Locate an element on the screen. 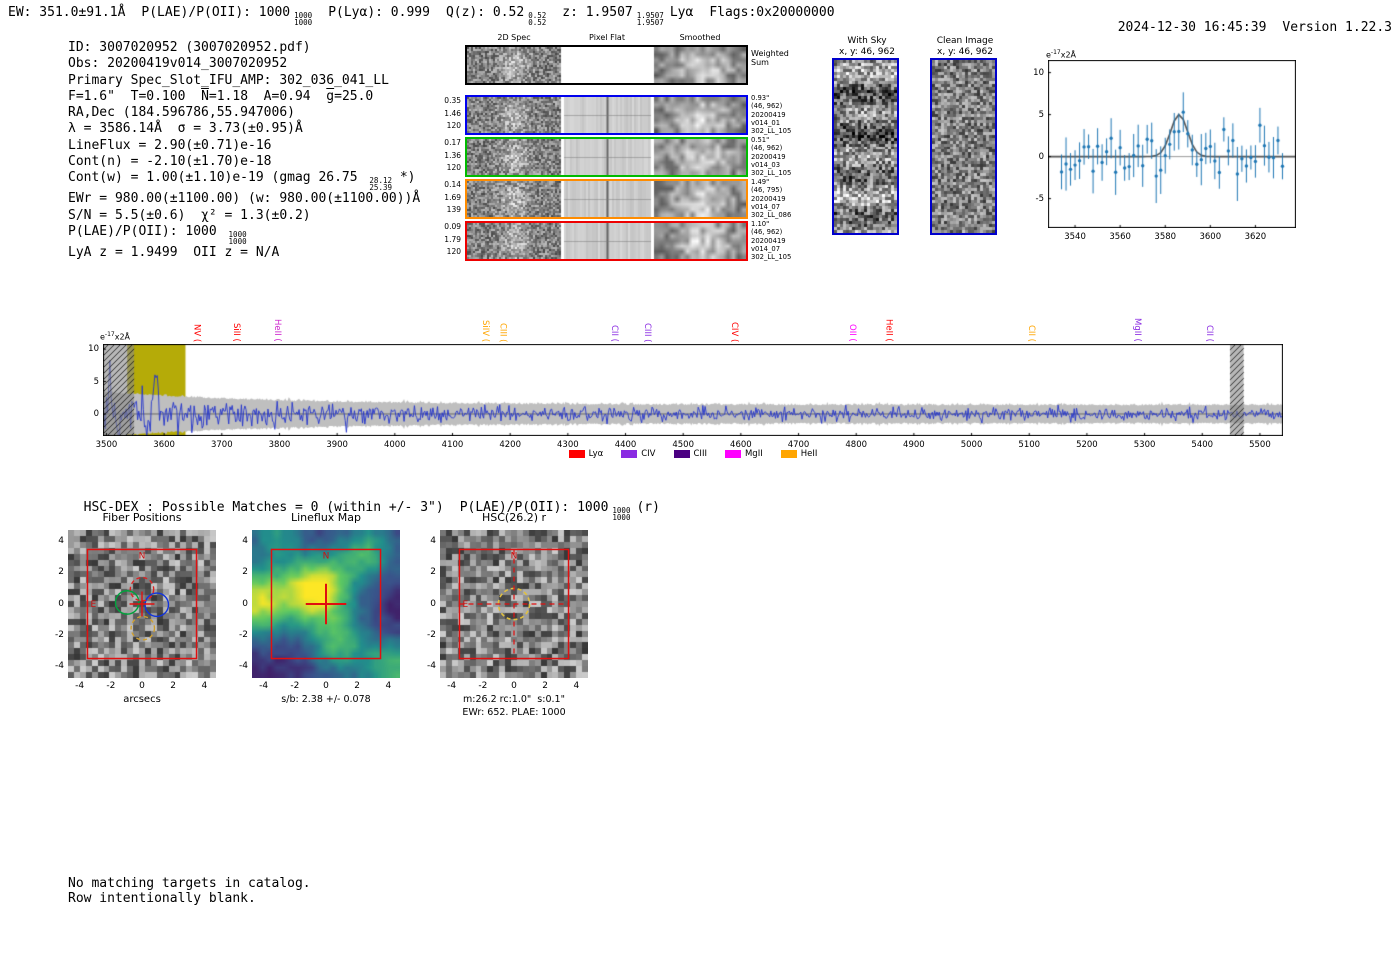 The image size is (1400, 953). info-text: N is located at coordinates (205, 96).